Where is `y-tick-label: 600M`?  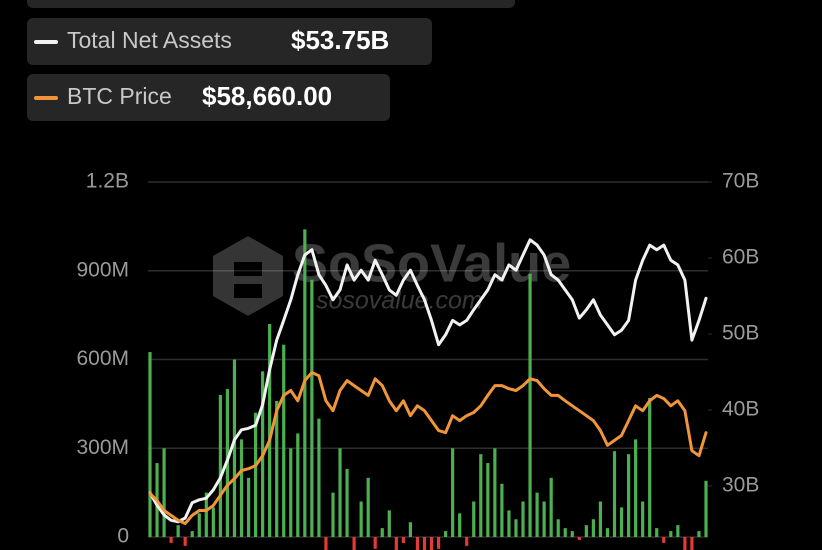 y-tick-label: 600M is located at coordinates (102, 358).